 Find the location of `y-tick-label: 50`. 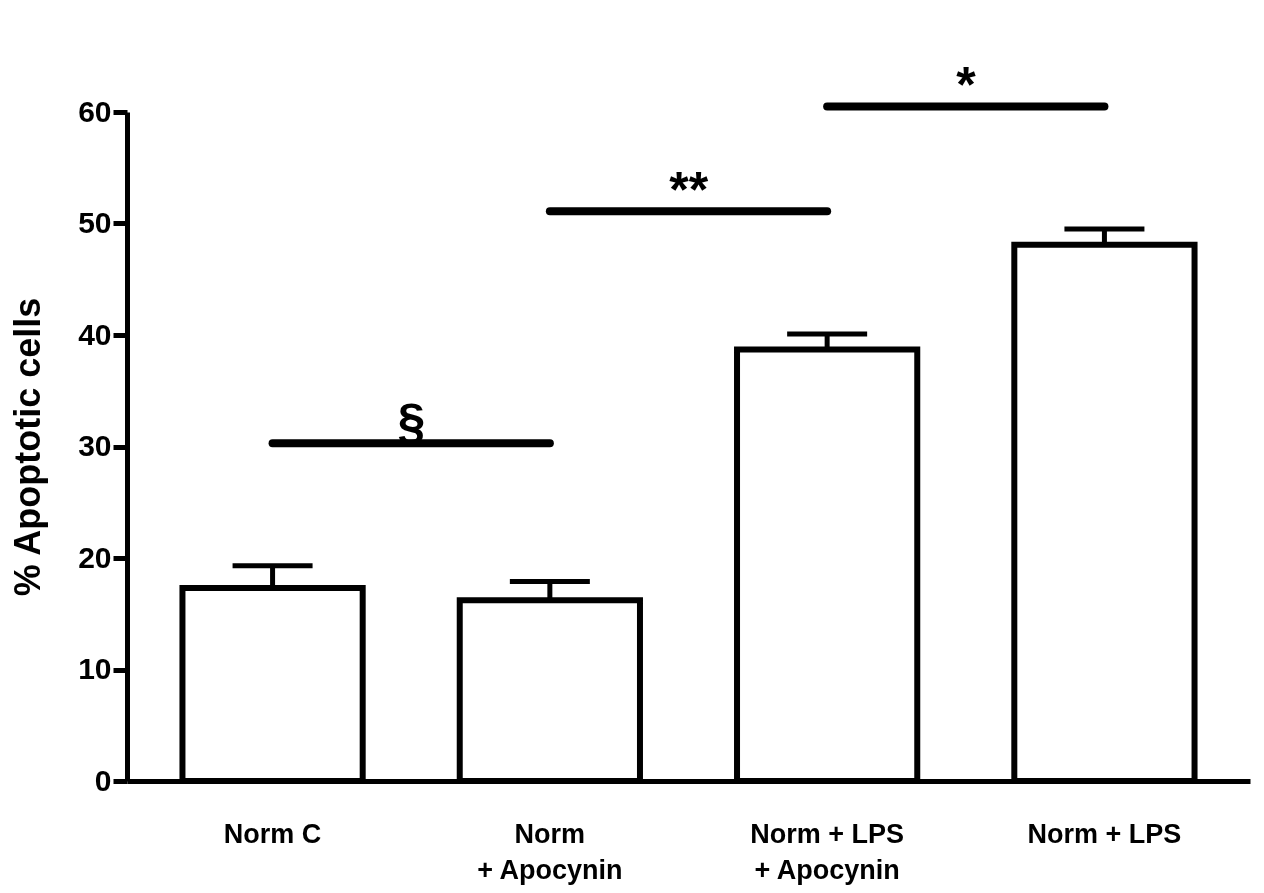

y-tick-label: 50 is located at coordinates (95, 222).